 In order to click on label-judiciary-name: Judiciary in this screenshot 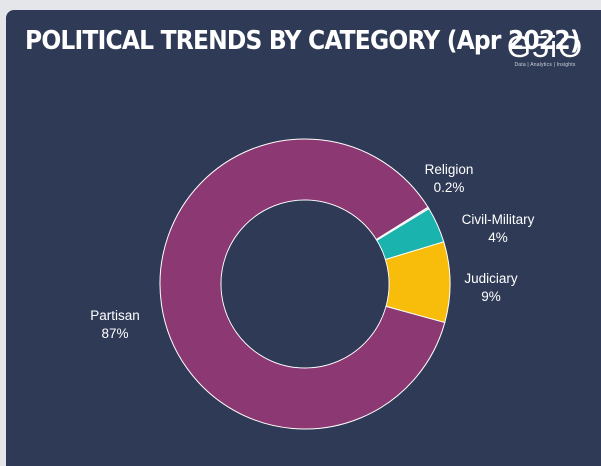, I will do `click(491, 278)`.